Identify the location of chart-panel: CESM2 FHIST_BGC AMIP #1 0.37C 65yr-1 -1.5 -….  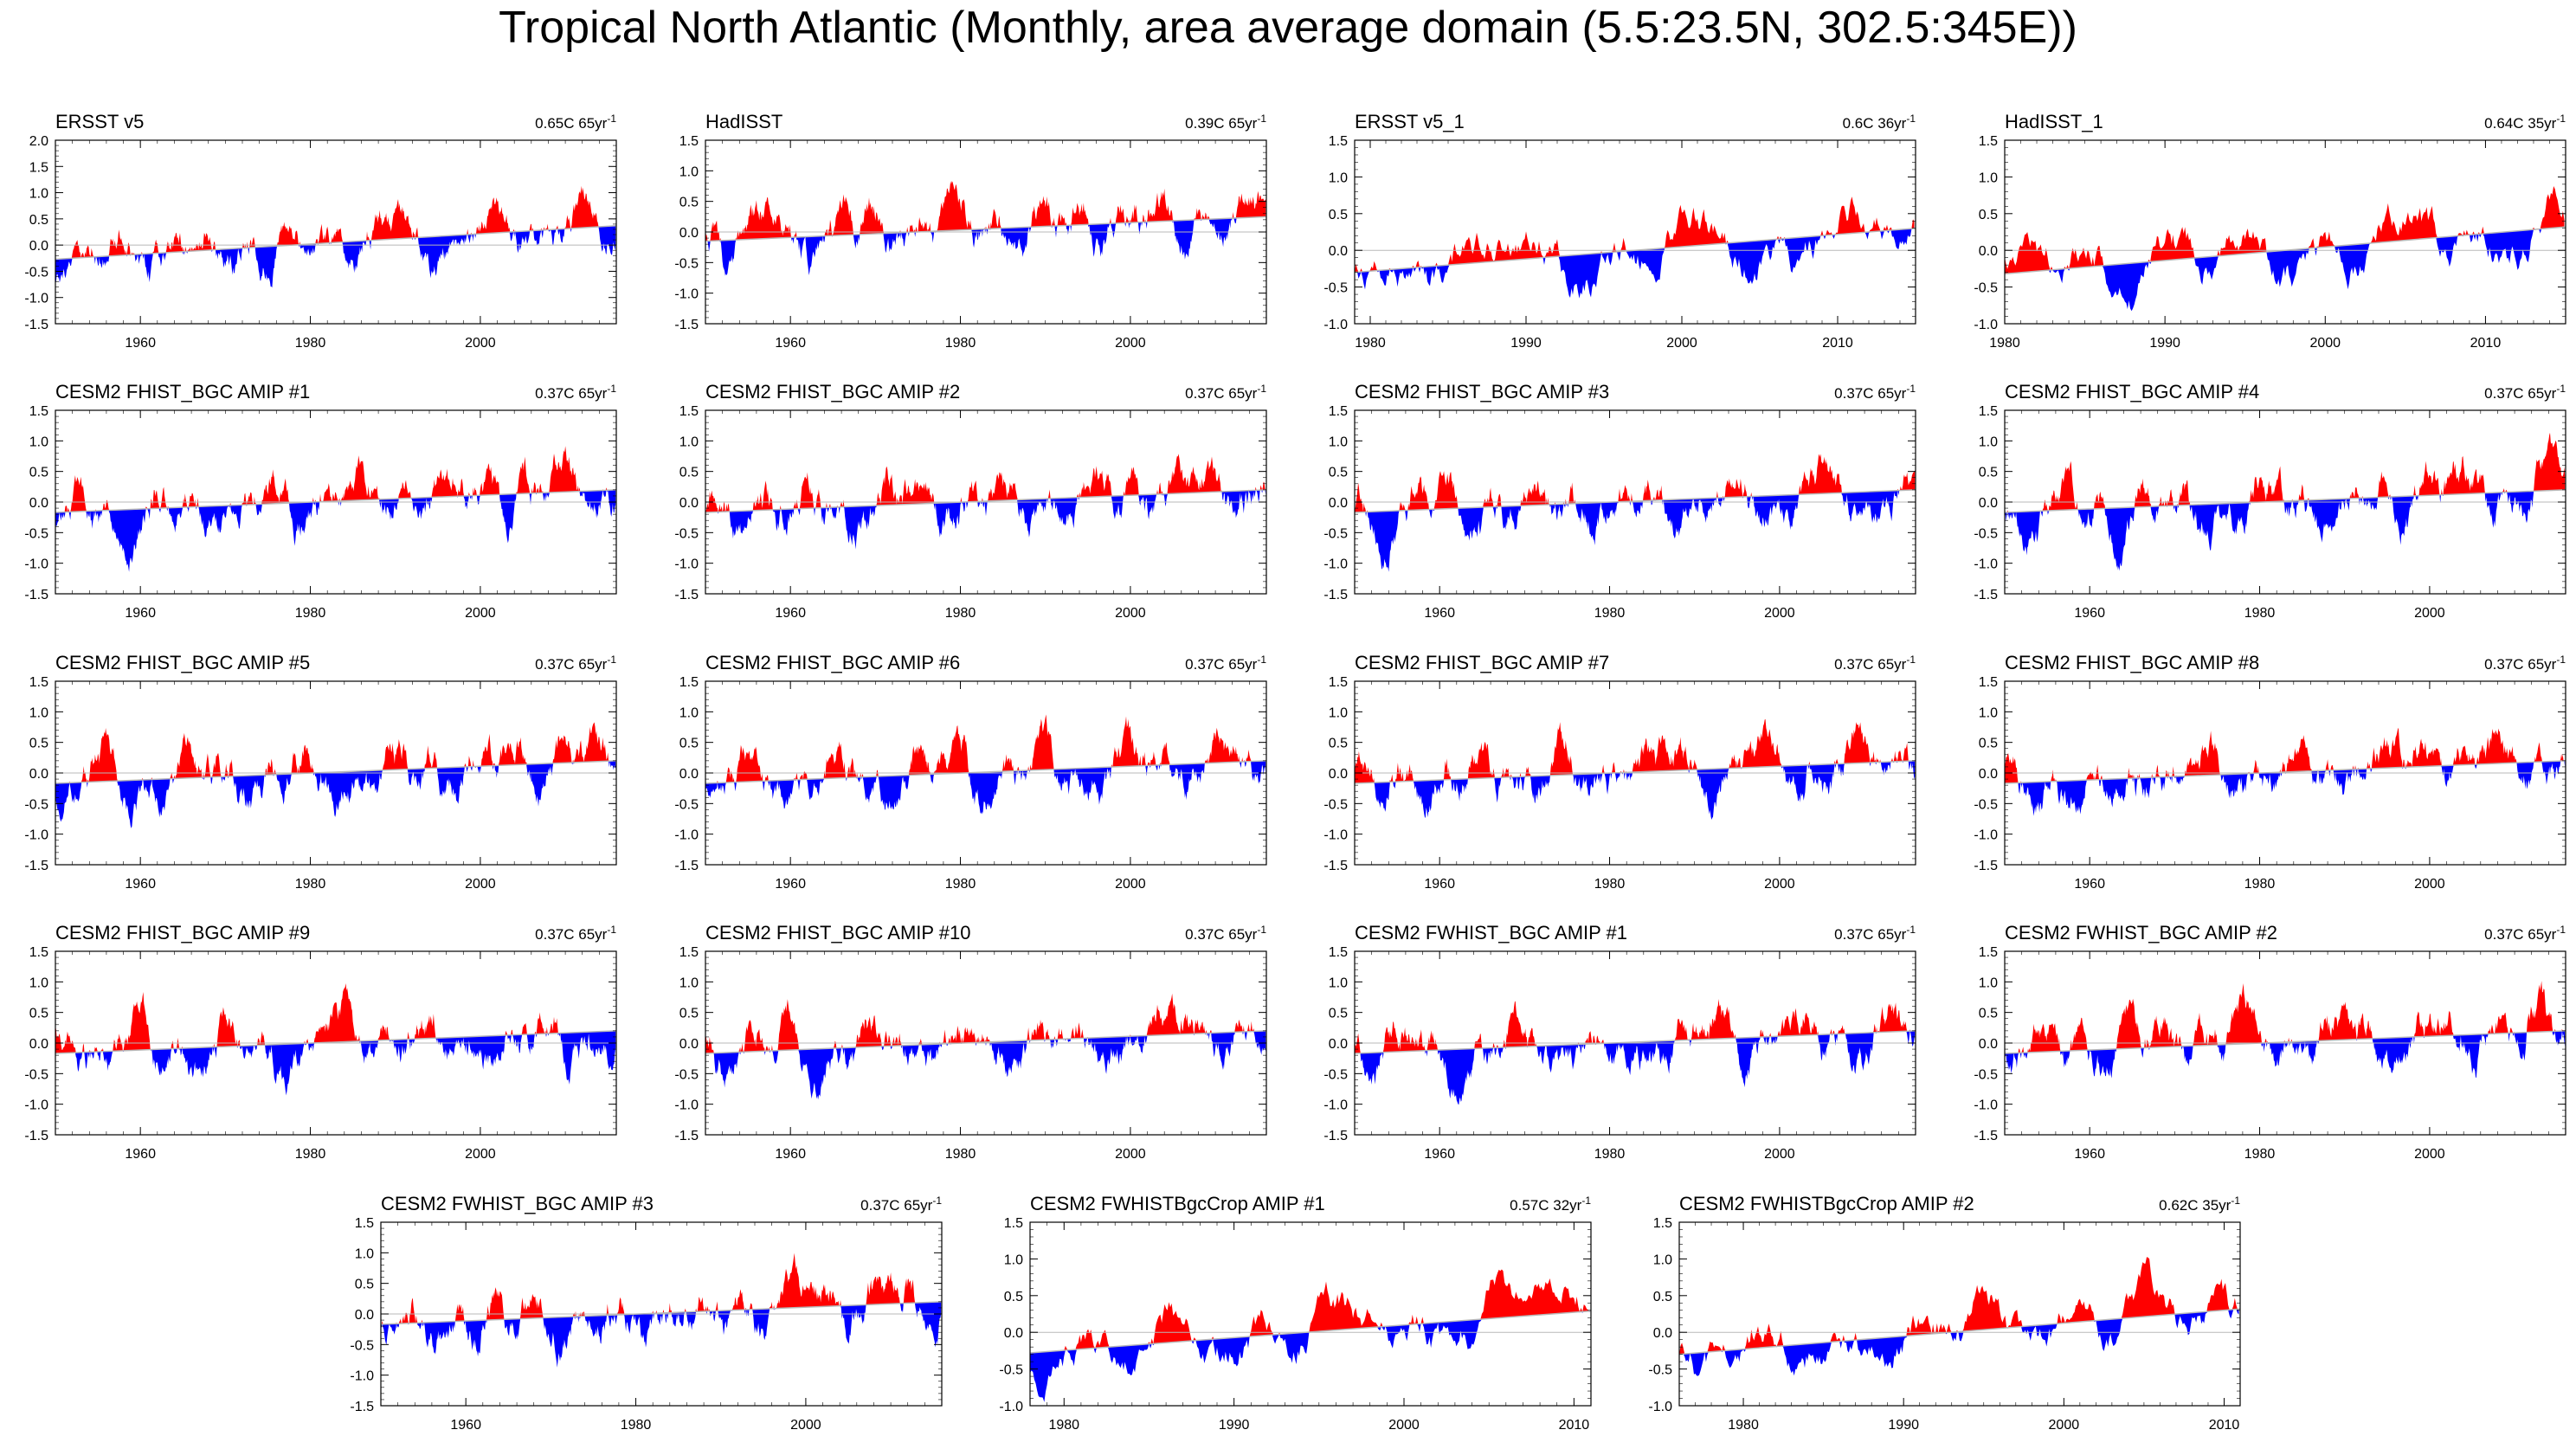
(320, 501).